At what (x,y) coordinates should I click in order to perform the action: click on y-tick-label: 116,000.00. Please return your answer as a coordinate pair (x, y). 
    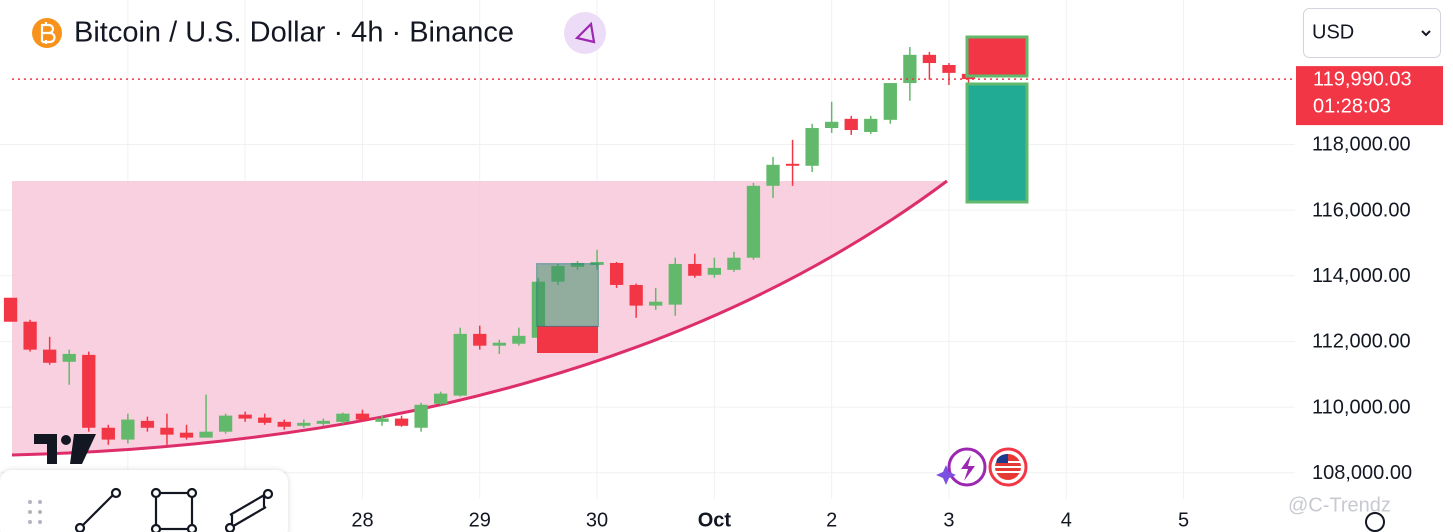
    Looking at the image, I should click on (1361, 210).